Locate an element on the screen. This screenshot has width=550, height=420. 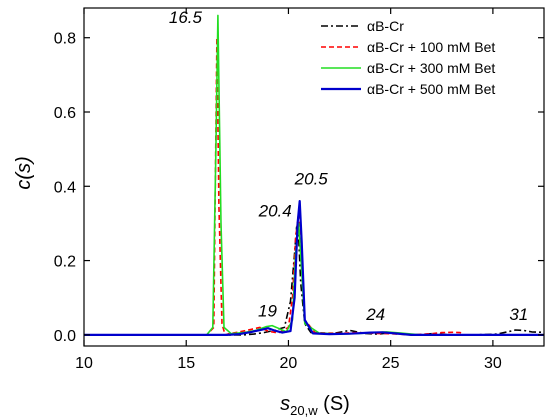
y-axis-label: c(s) is located at coordinates (24, 172).